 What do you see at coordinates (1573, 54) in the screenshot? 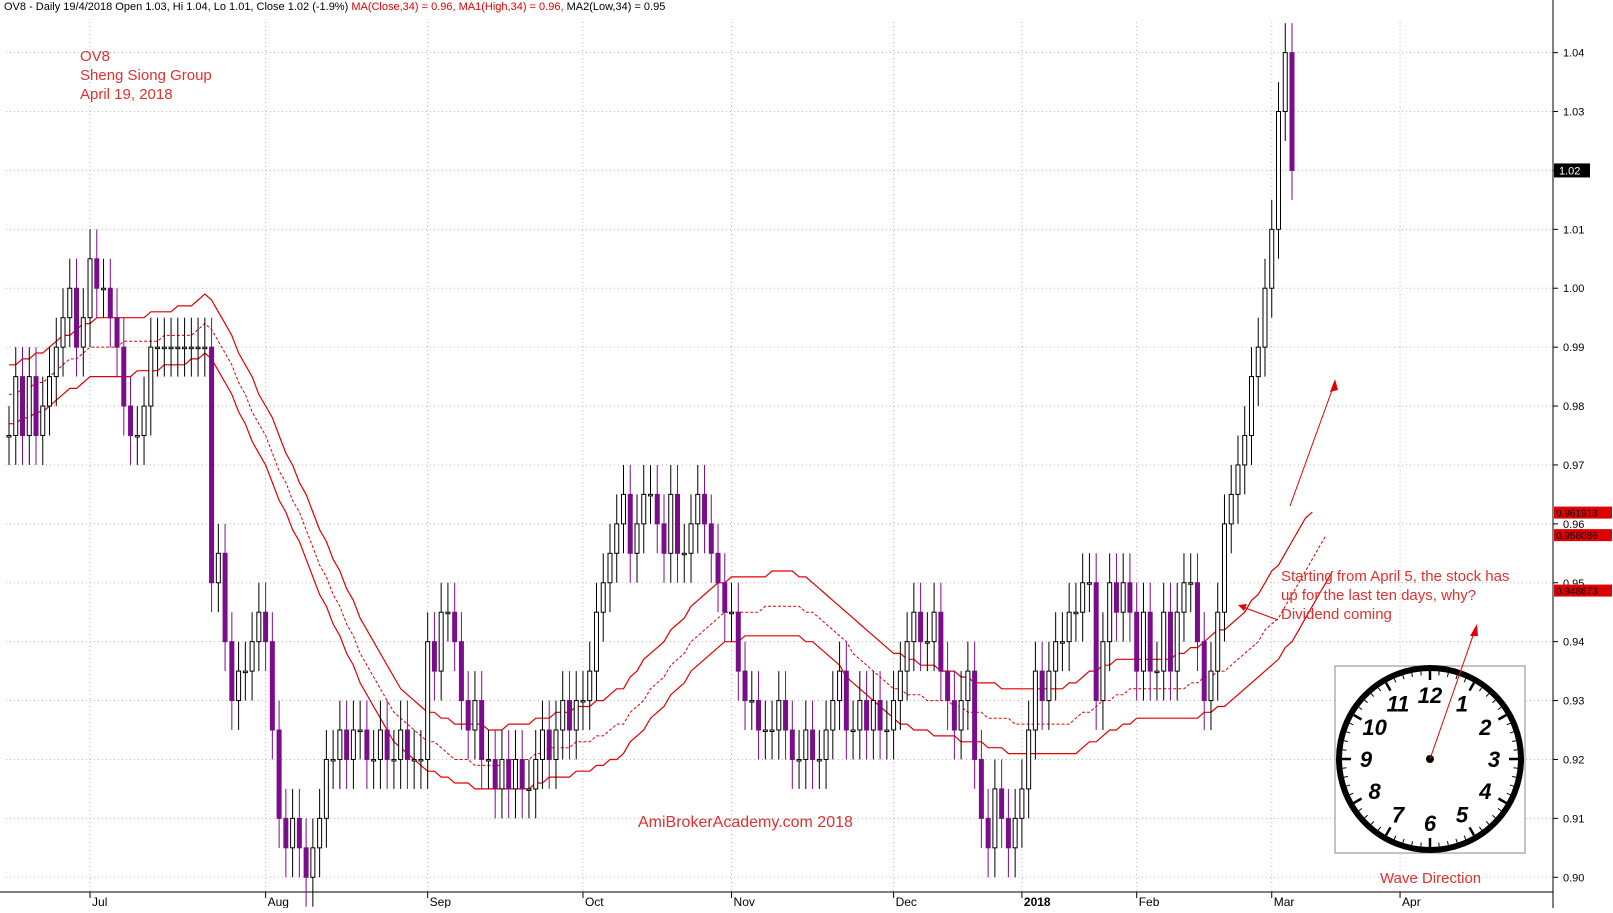
I see `y-tick-label: 1.04` at bounding box center [1573, 54].